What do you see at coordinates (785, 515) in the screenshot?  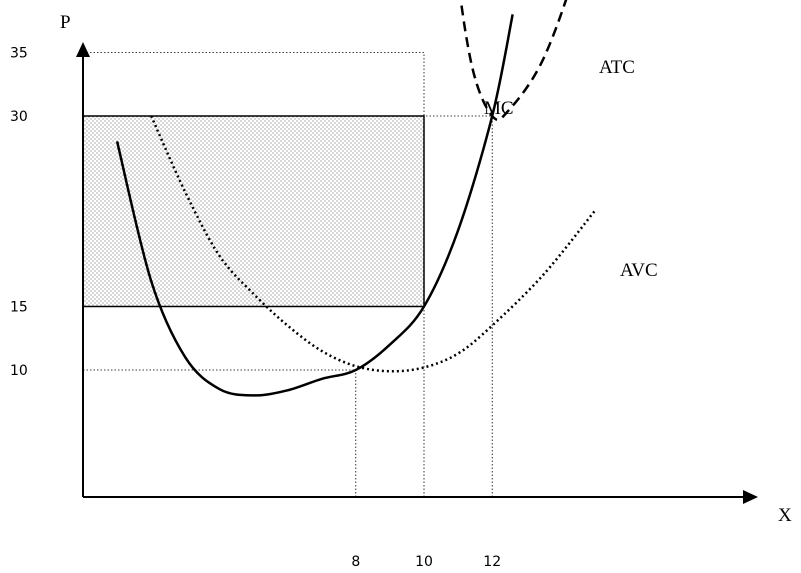 I see `x-axis-label: X` at bounding box center [785, 515].